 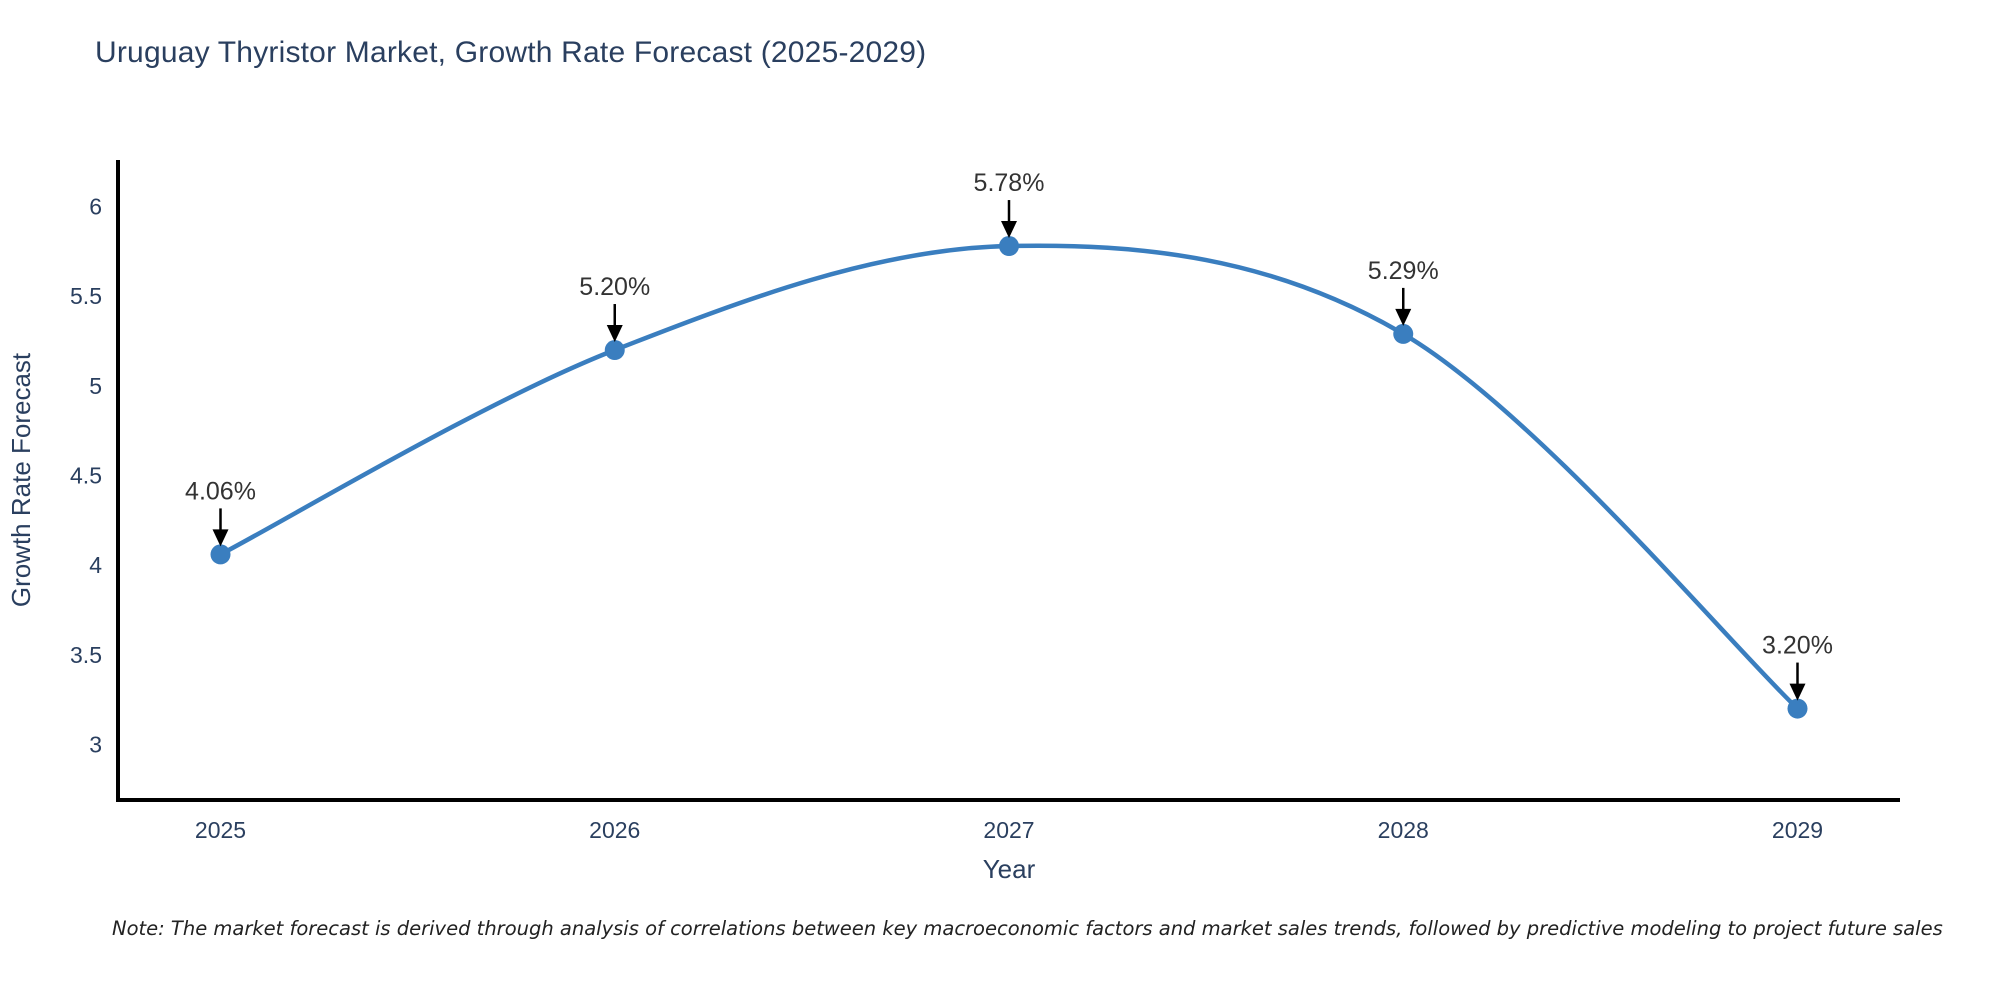 I want to click on y-tick-label: 5.5, so click(x=86, y=296).